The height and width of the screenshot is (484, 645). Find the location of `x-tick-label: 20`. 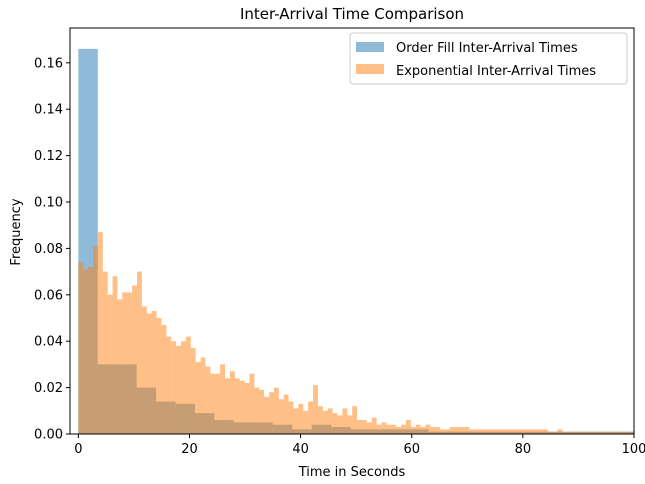

x-tick-label: 20 is located at coordinates (189, 449).